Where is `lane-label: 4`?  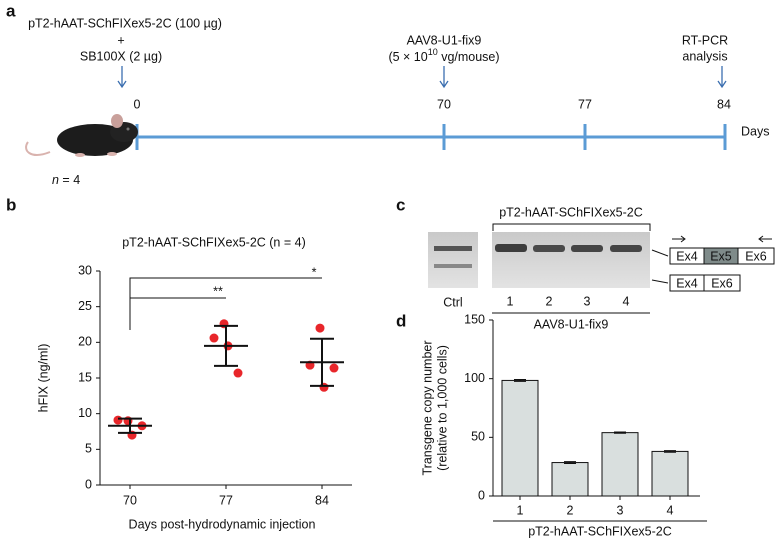 lane-label: 4 is located at coordinates (626, 301).